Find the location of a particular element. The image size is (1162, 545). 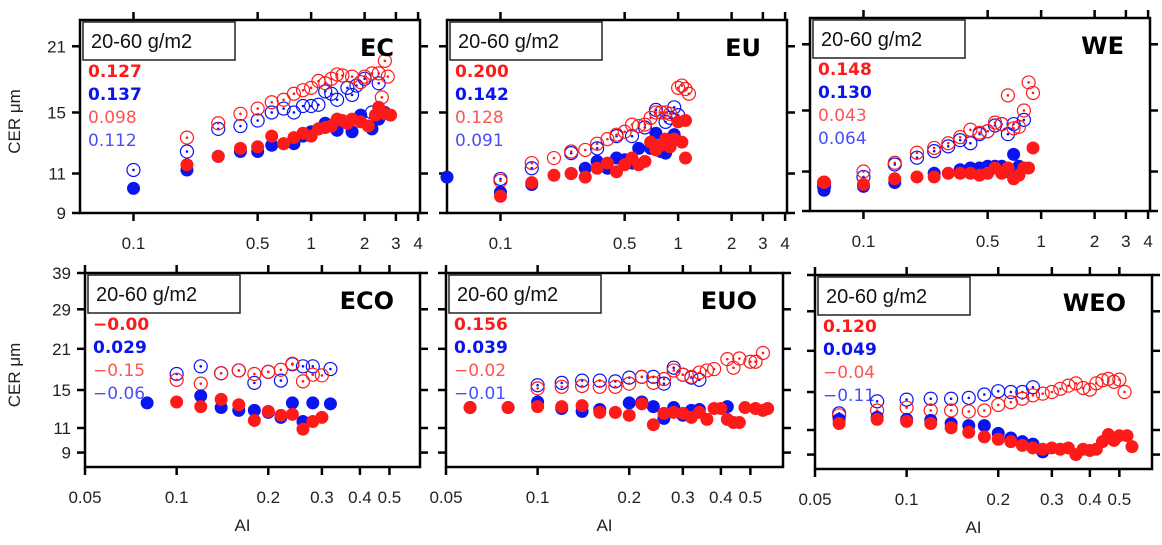

y-tick-label: 15 is located at coordinates (56, 112).